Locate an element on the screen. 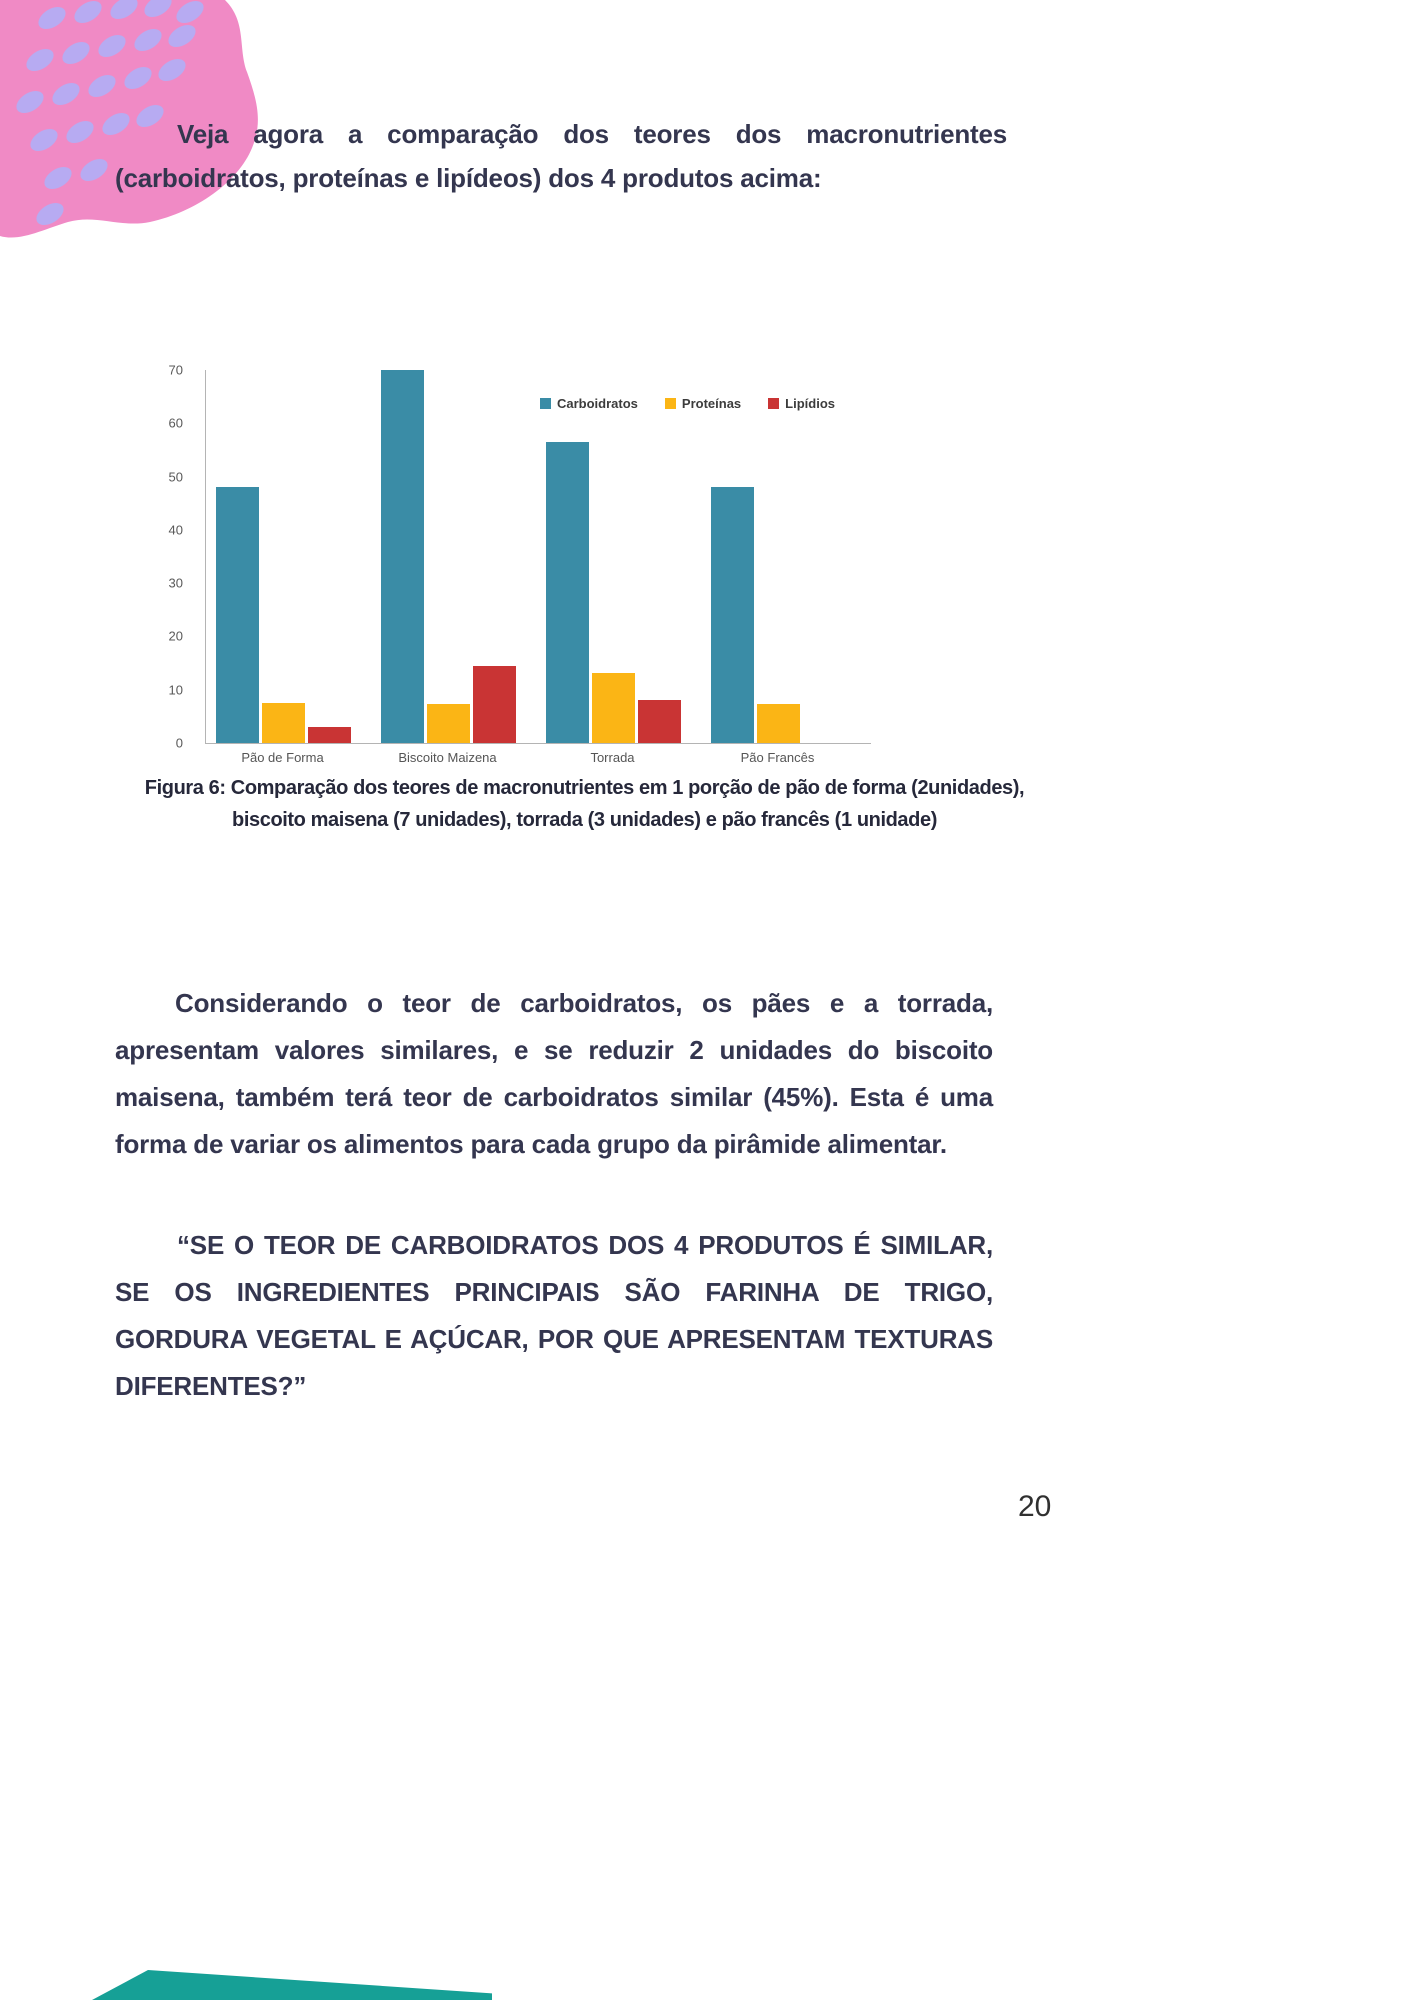 Image resolution: width=1414 pixels, height=2000 pixels. y-tick-label: 30 is located at coordinates (175, 583).